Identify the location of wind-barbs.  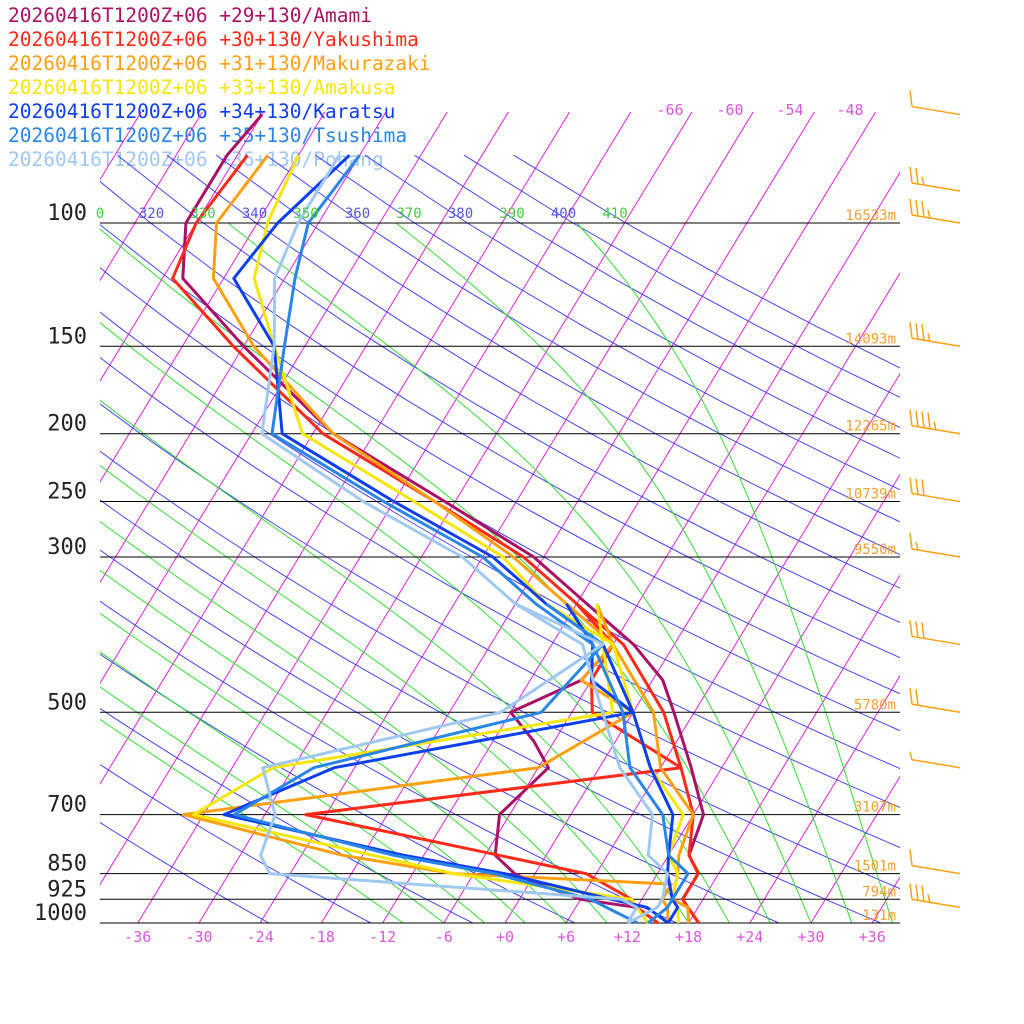
(935, 499).